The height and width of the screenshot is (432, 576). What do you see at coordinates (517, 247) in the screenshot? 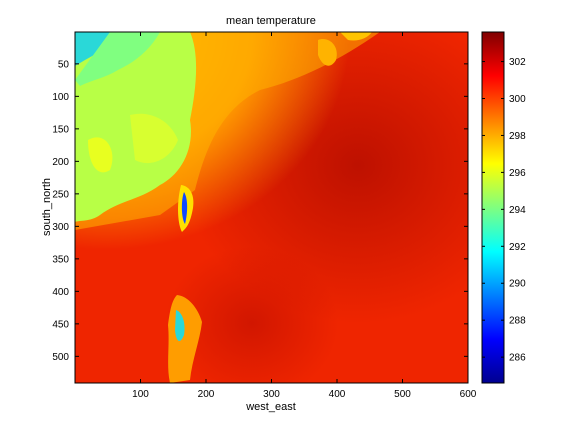
I see `colorbar-tick-label: 292` at bounding box center [517, 247].